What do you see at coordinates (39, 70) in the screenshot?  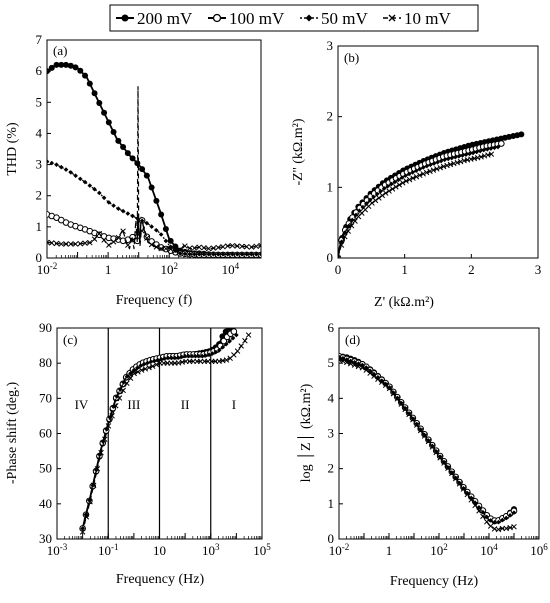 I see `y-tick-label: 6` at bounding box center [39, 70].